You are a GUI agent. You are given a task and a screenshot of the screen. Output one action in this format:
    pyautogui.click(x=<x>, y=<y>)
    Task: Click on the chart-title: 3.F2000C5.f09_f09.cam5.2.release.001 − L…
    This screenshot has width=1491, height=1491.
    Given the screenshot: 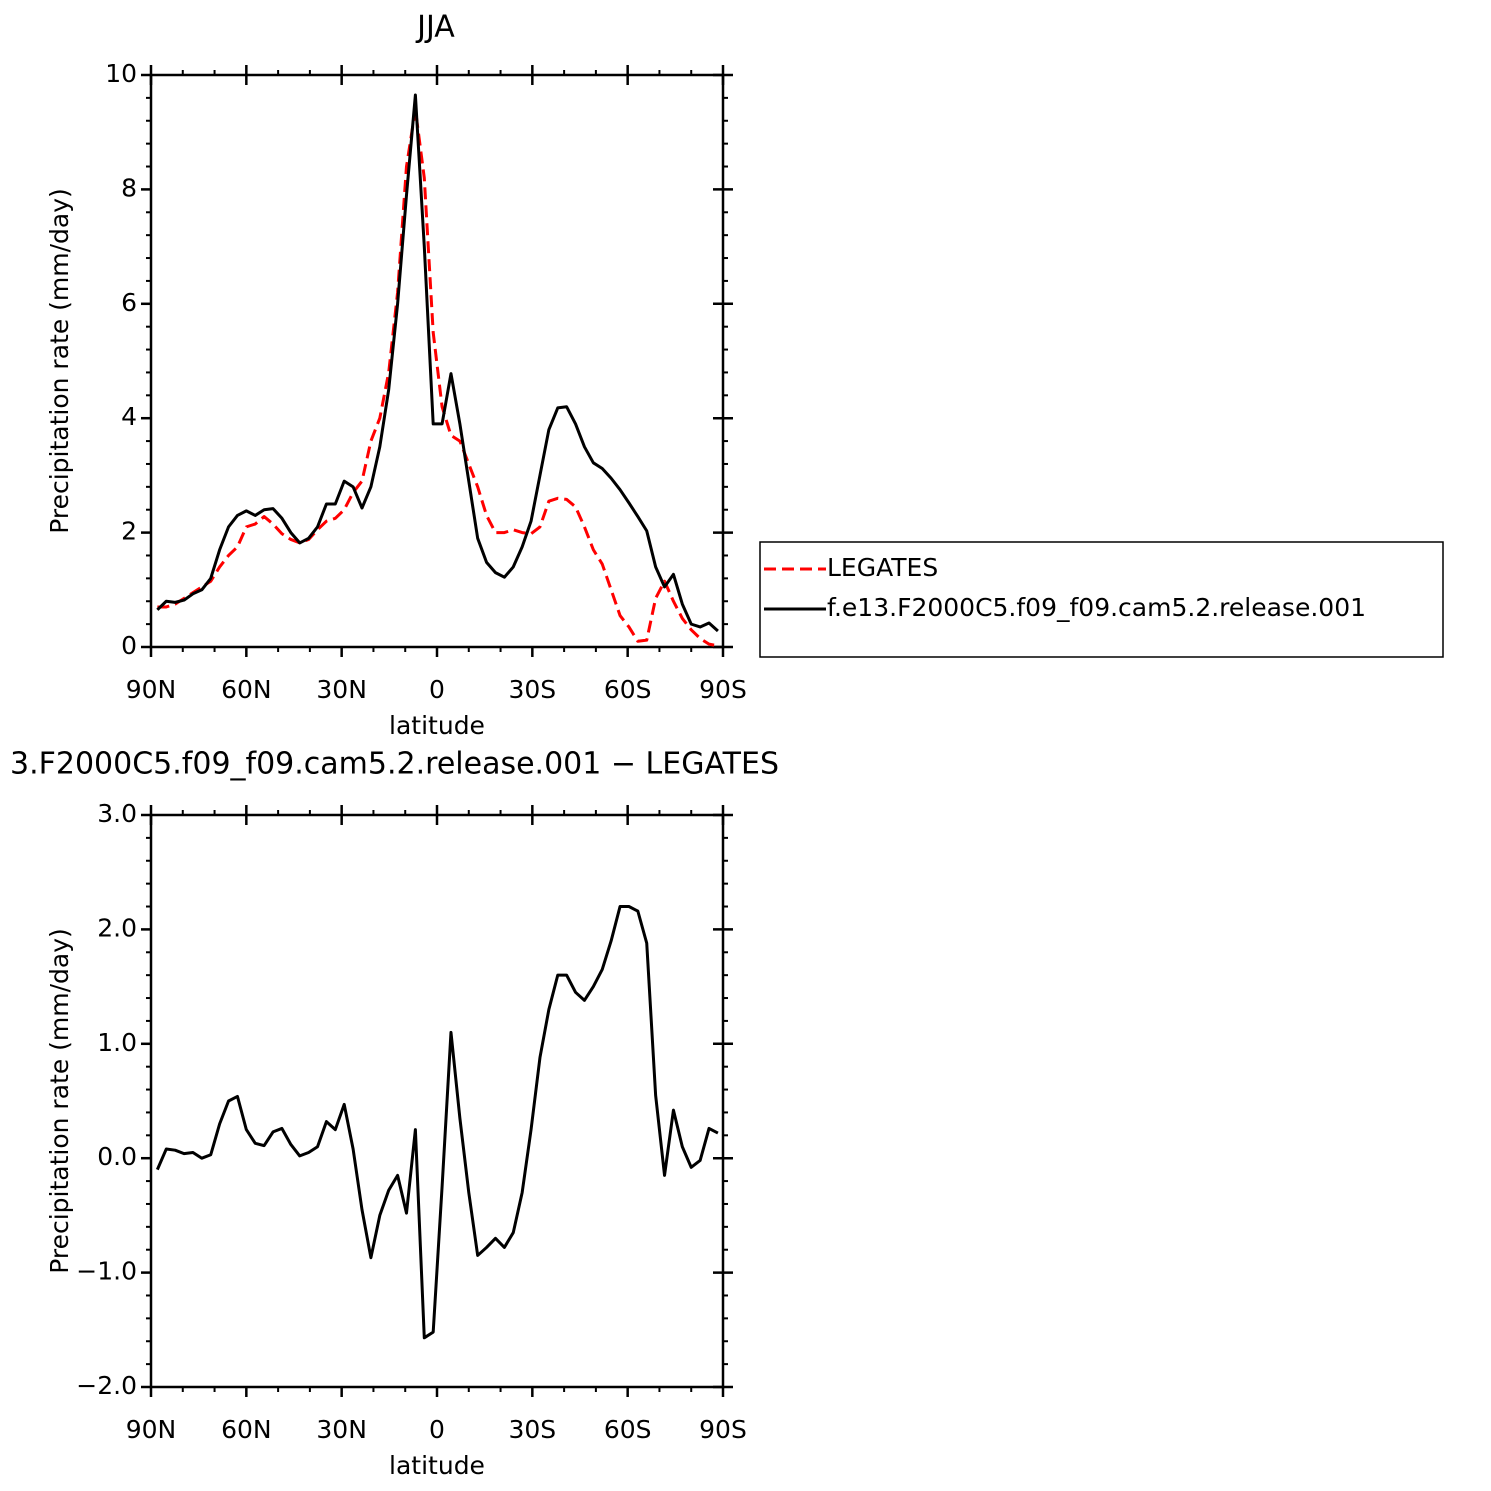 What is the action you would take?
    pyautogui.click(x=394, y=764)
    